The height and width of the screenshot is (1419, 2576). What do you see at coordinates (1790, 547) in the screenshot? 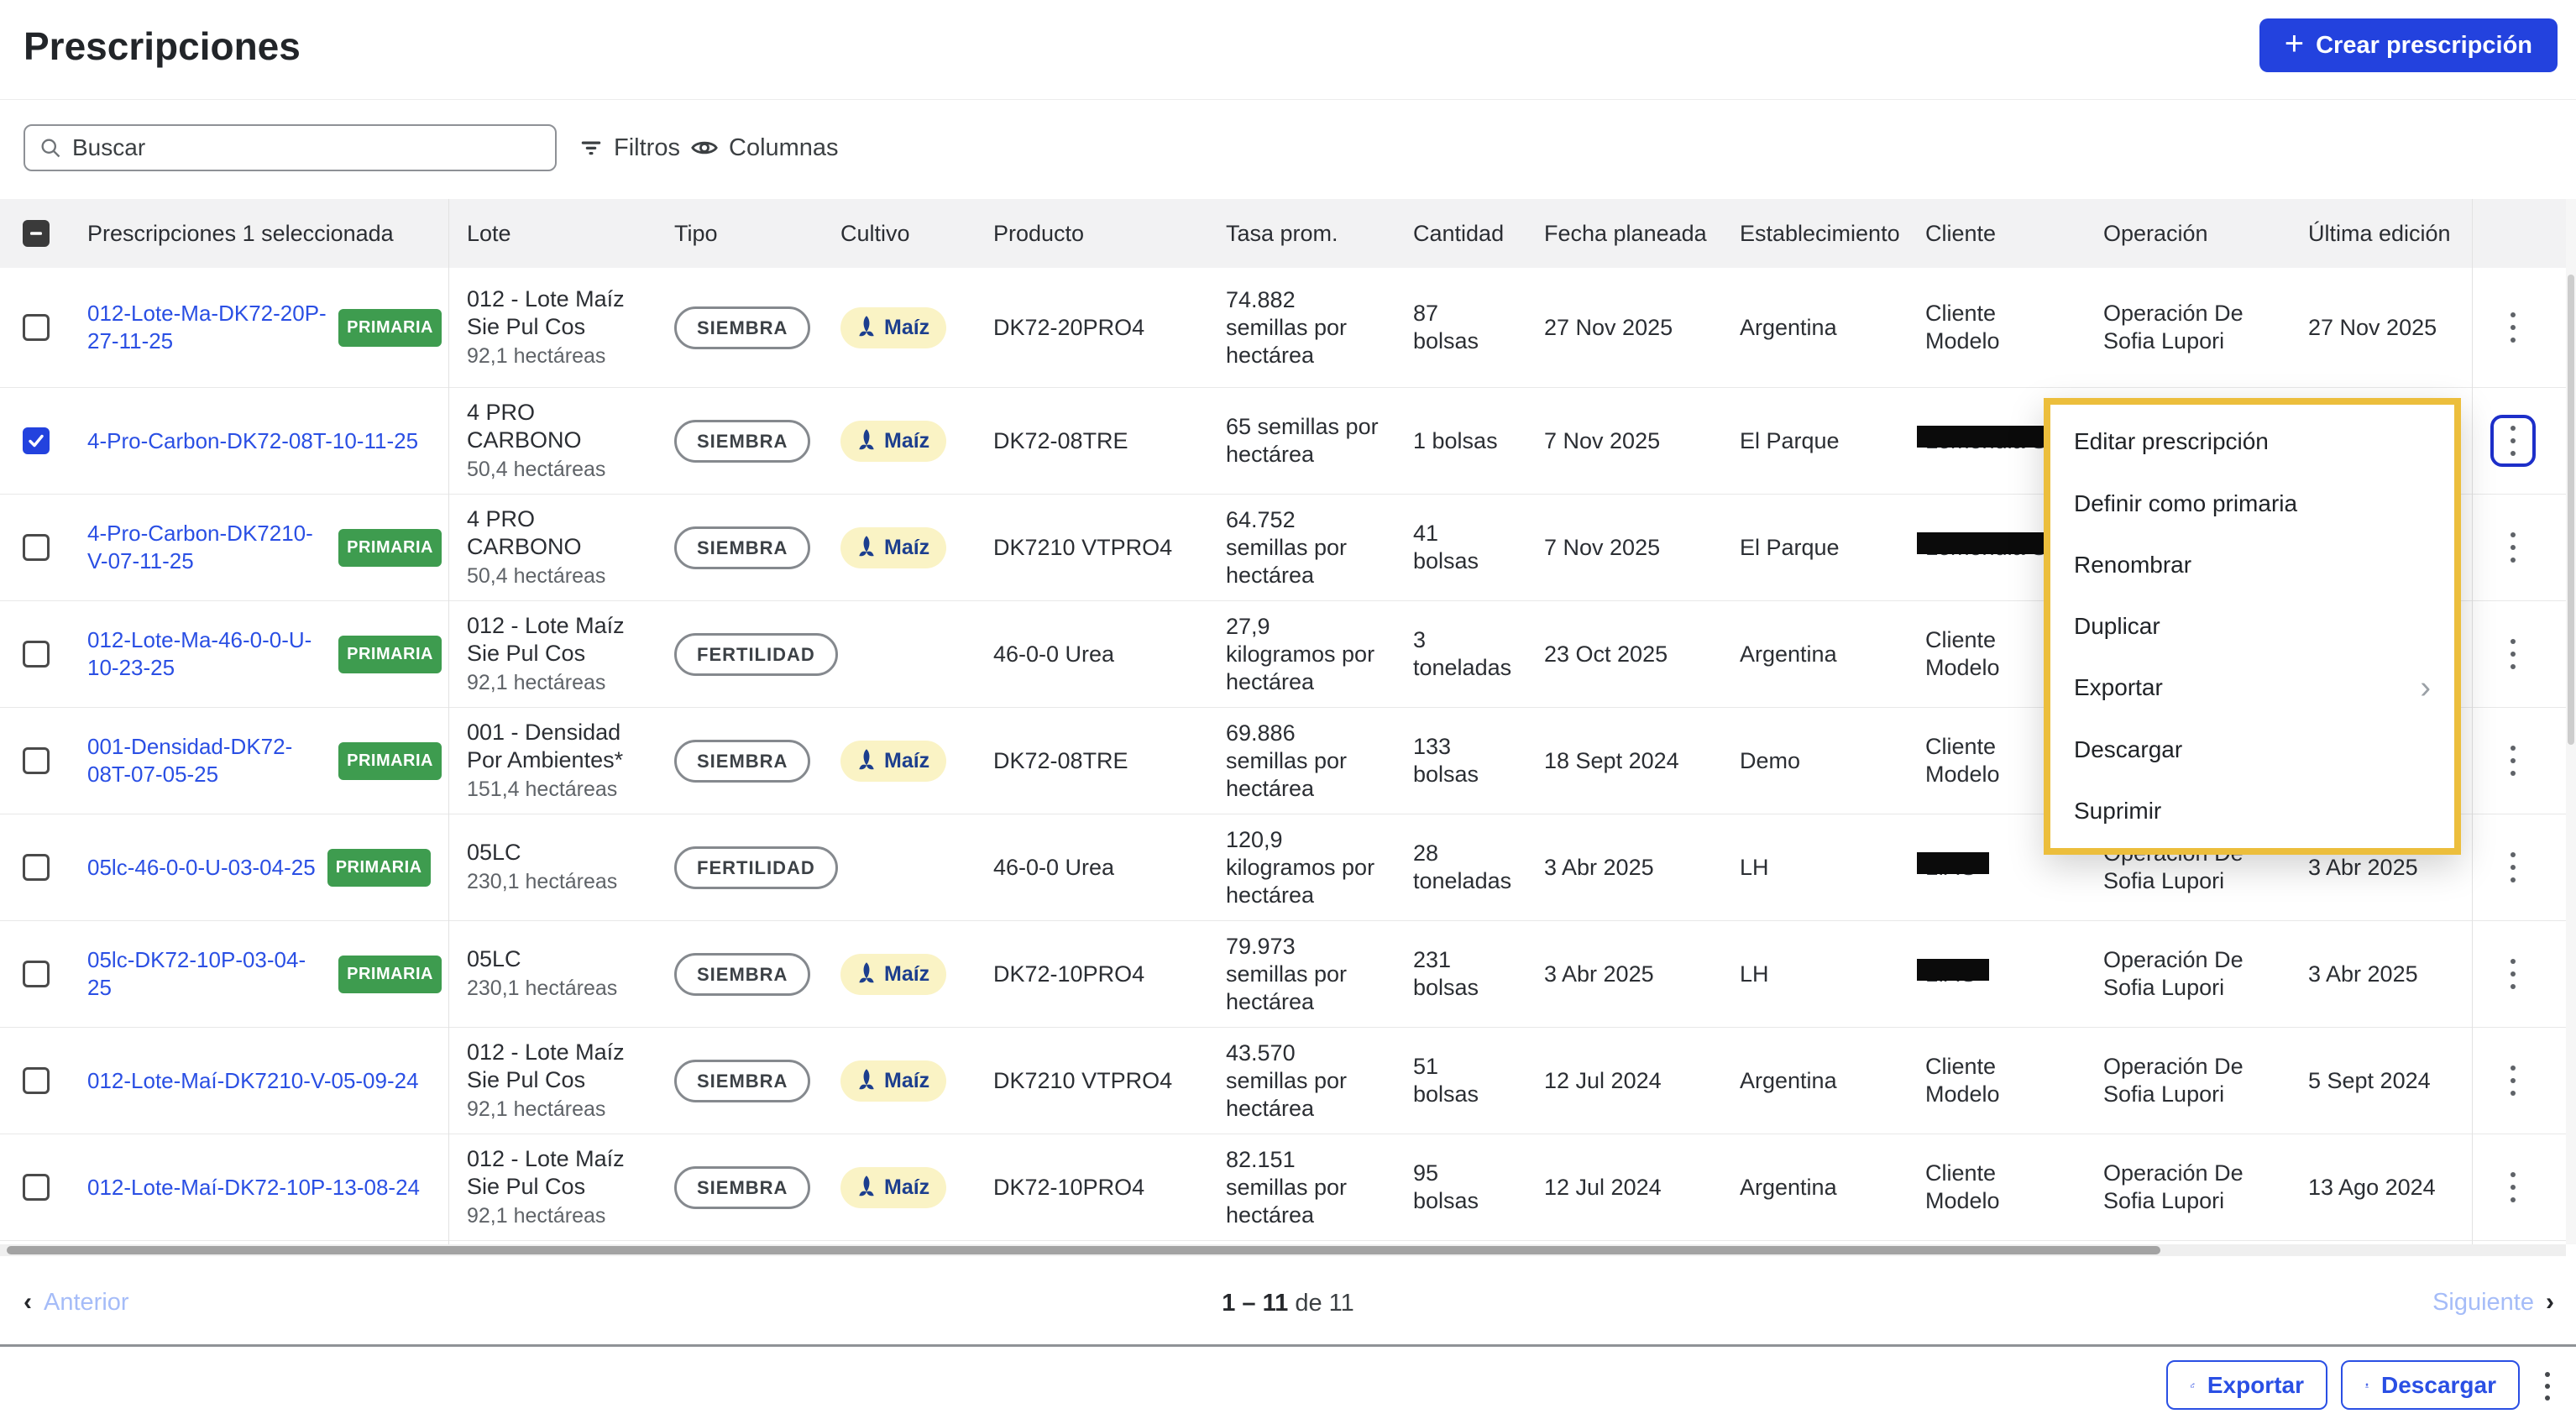
I see `farm-name: El Parque` at bounding box center [1790, 547].